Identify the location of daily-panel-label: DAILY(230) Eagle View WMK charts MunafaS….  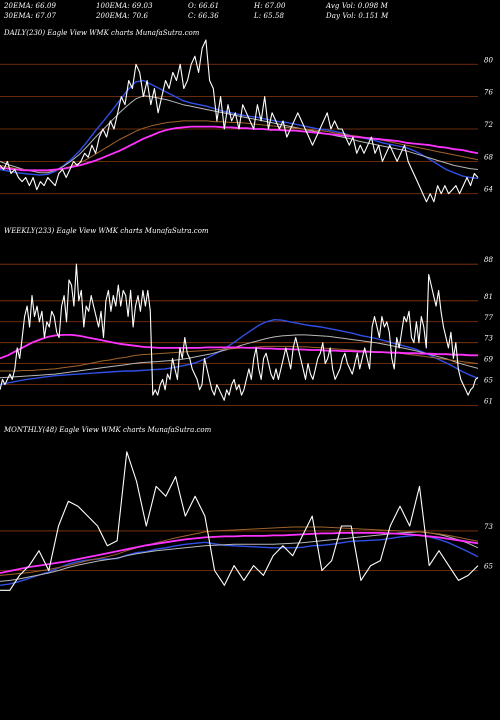
(102, 33).